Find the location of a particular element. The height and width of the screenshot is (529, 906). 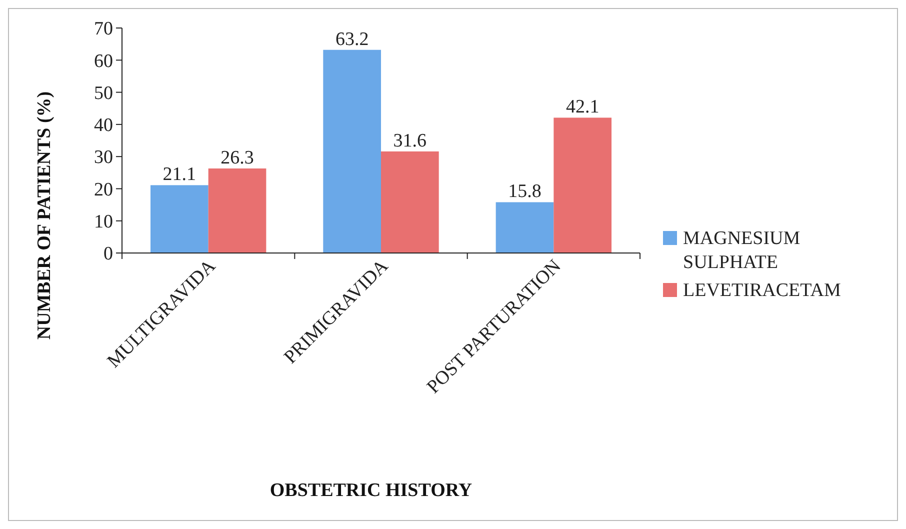

data-label: 42.1 is located at coordinates (583, 107).